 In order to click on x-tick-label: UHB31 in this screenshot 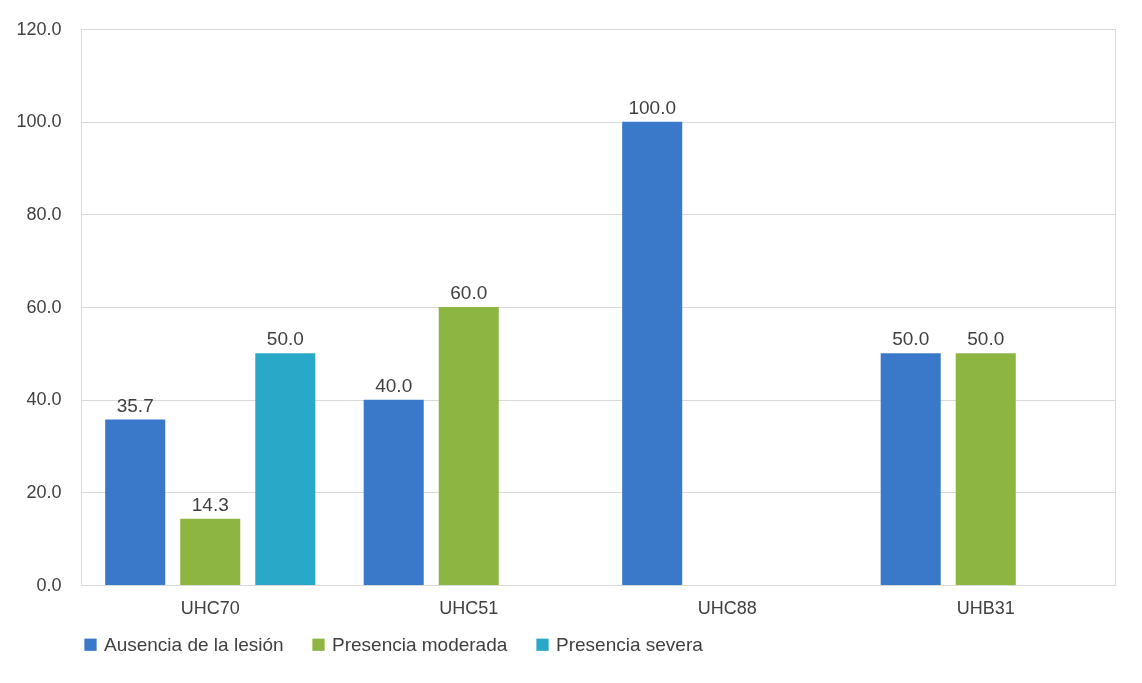, I will do `click(985, 607)`.